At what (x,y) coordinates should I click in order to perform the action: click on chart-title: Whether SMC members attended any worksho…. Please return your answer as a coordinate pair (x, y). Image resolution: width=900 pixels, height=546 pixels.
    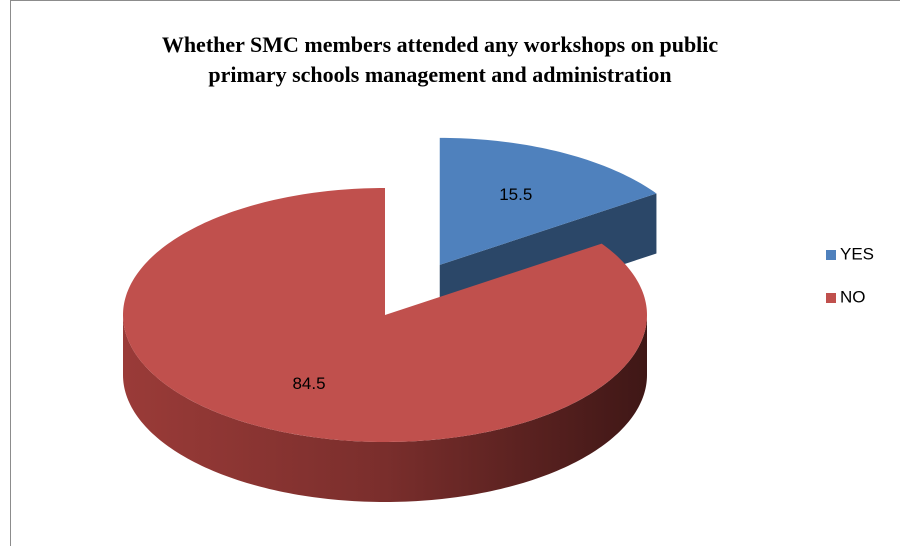
    Looking at the image, I should click on (440, 59).